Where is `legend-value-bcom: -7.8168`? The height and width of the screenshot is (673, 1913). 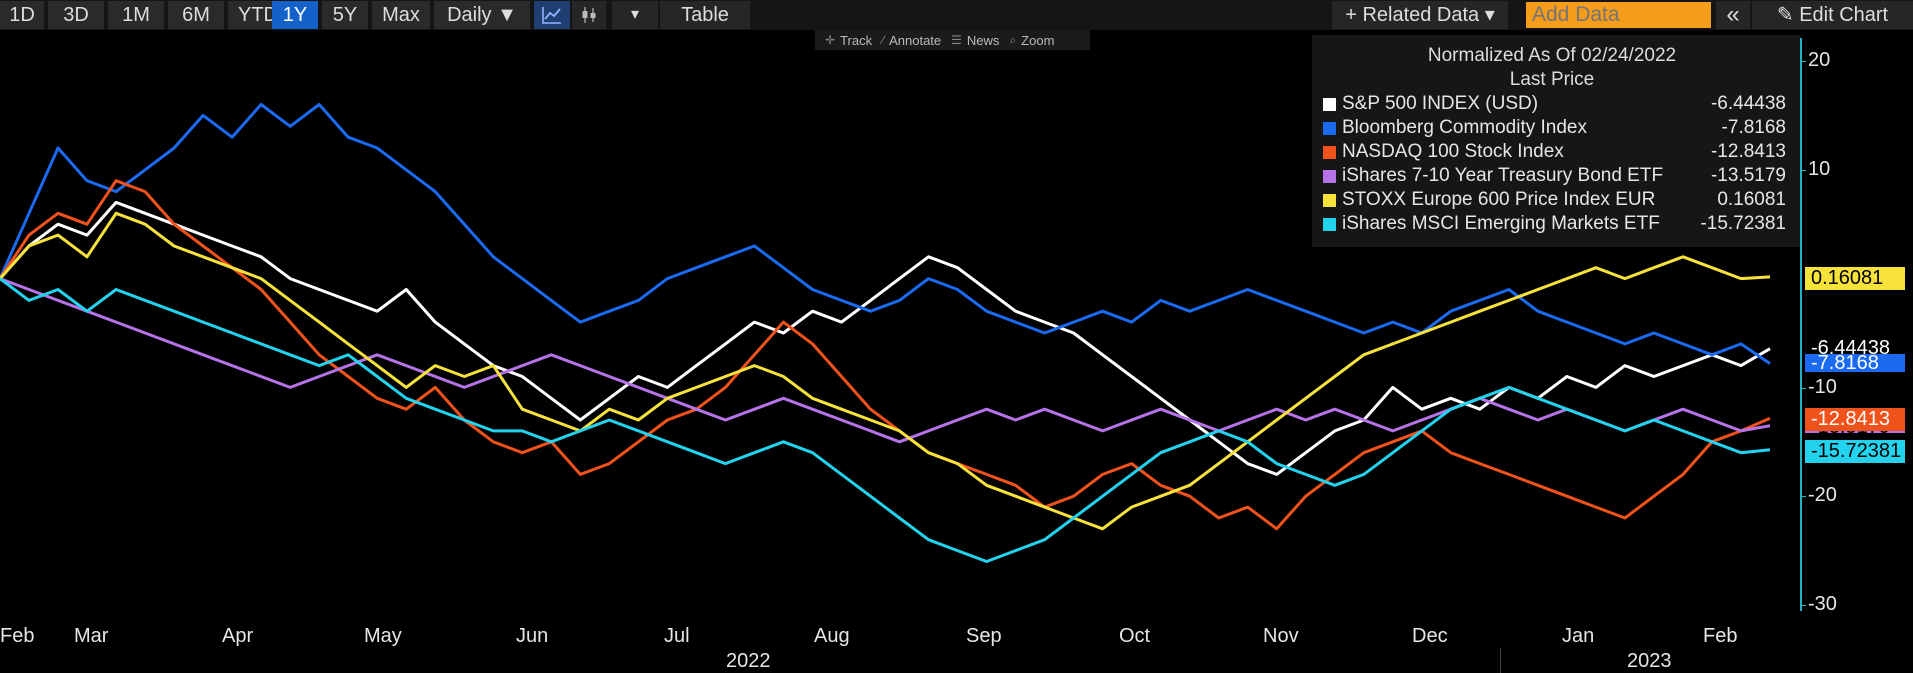 legend-value-bcom: -7.8168 is located at coordinates (1753, 127).